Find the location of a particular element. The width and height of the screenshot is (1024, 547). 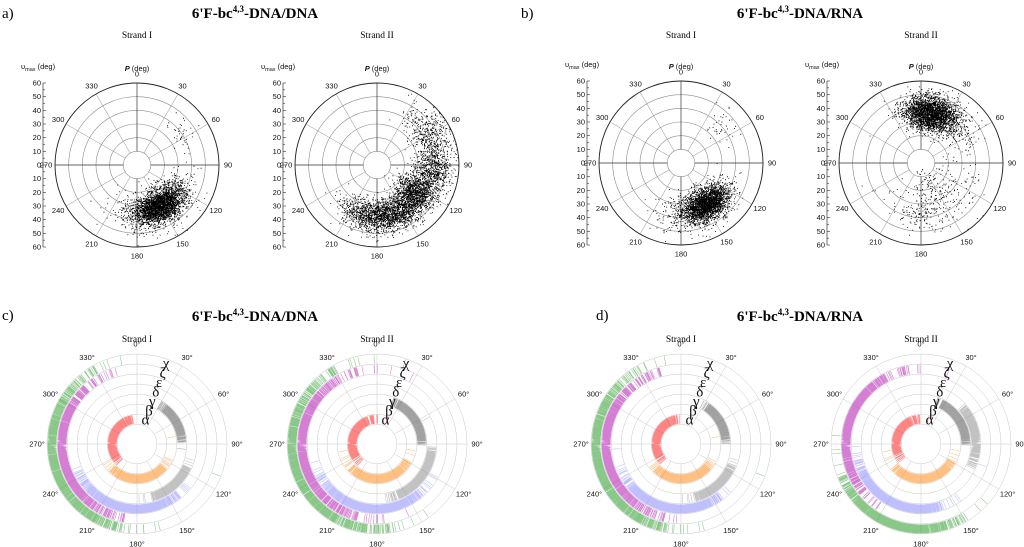

panel-c-strand-2-label: Strand II is located at coordinates (377, 340).